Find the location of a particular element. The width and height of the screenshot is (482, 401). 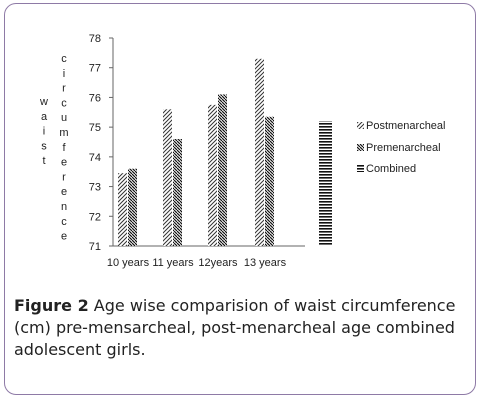

y-axis-label-letter: a is located at coordinates (44, 117).